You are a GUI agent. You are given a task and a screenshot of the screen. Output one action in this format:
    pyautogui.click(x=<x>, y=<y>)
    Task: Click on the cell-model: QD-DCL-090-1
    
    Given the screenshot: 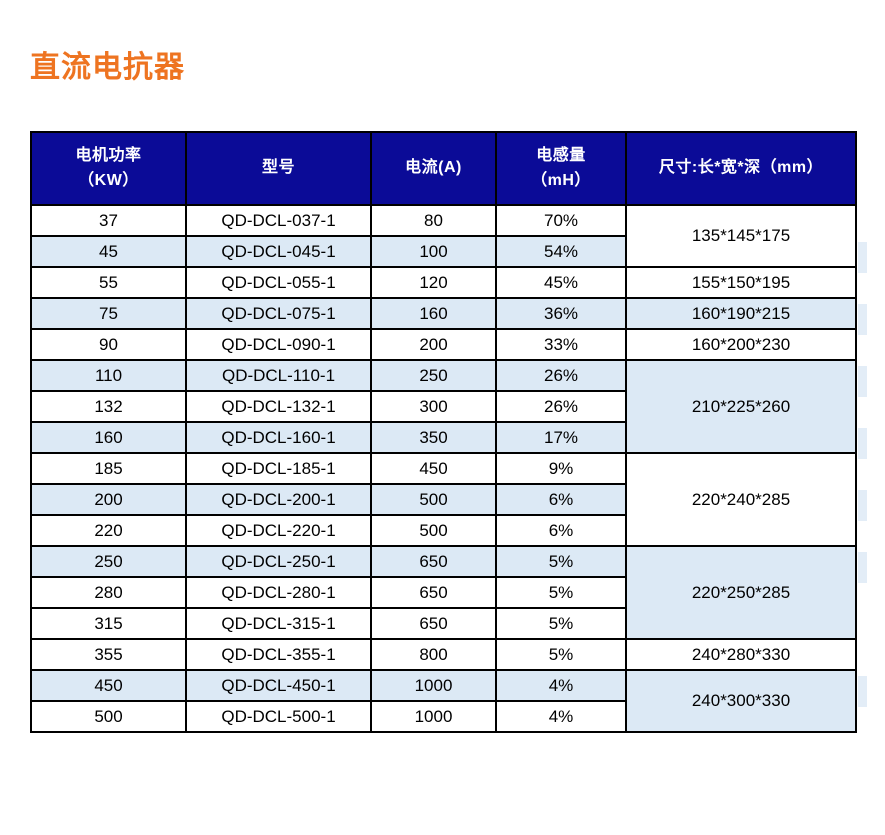 What is the action you would take?
    pyautogui.click(x=278, y=344)
    